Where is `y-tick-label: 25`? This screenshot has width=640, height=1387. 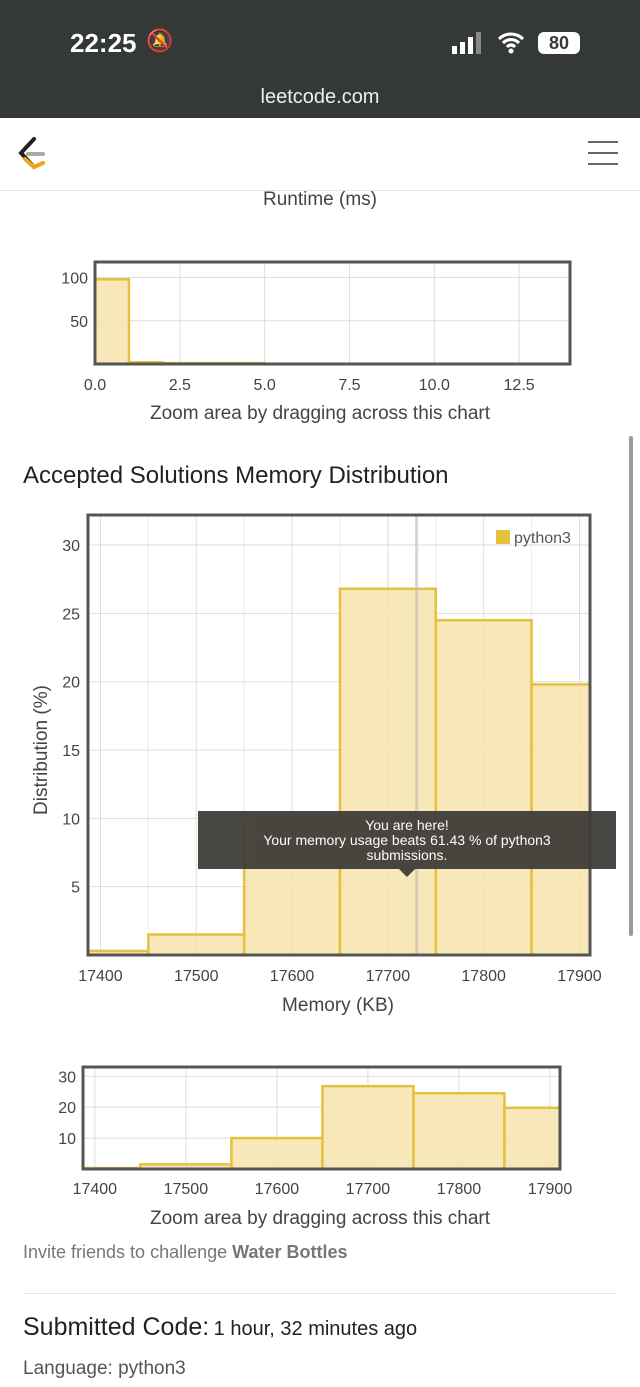
y-tick-label: 25 is located at coordinates (71, 614).